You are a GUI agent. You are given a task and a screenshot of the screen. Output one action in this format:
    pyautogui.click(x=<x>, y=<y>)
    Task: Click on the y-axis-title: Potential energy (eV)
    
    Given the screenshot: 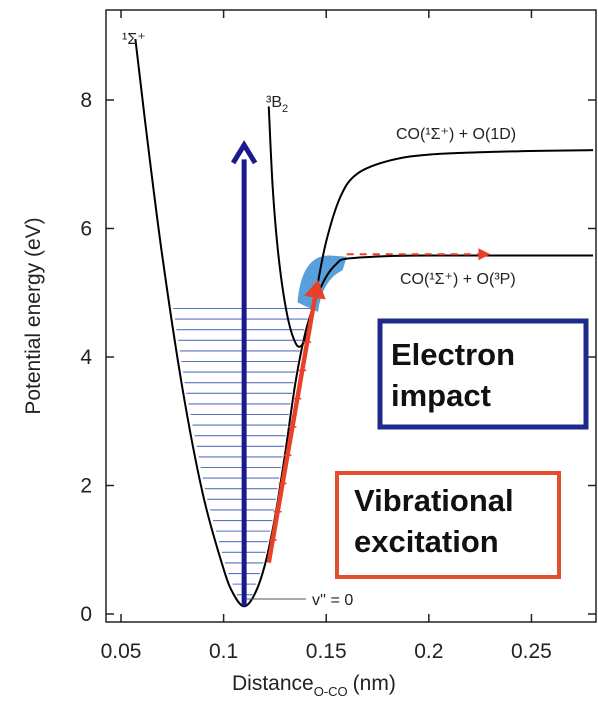 What is the action you would take?
    pyautogui.click(x=33, y=315)
    